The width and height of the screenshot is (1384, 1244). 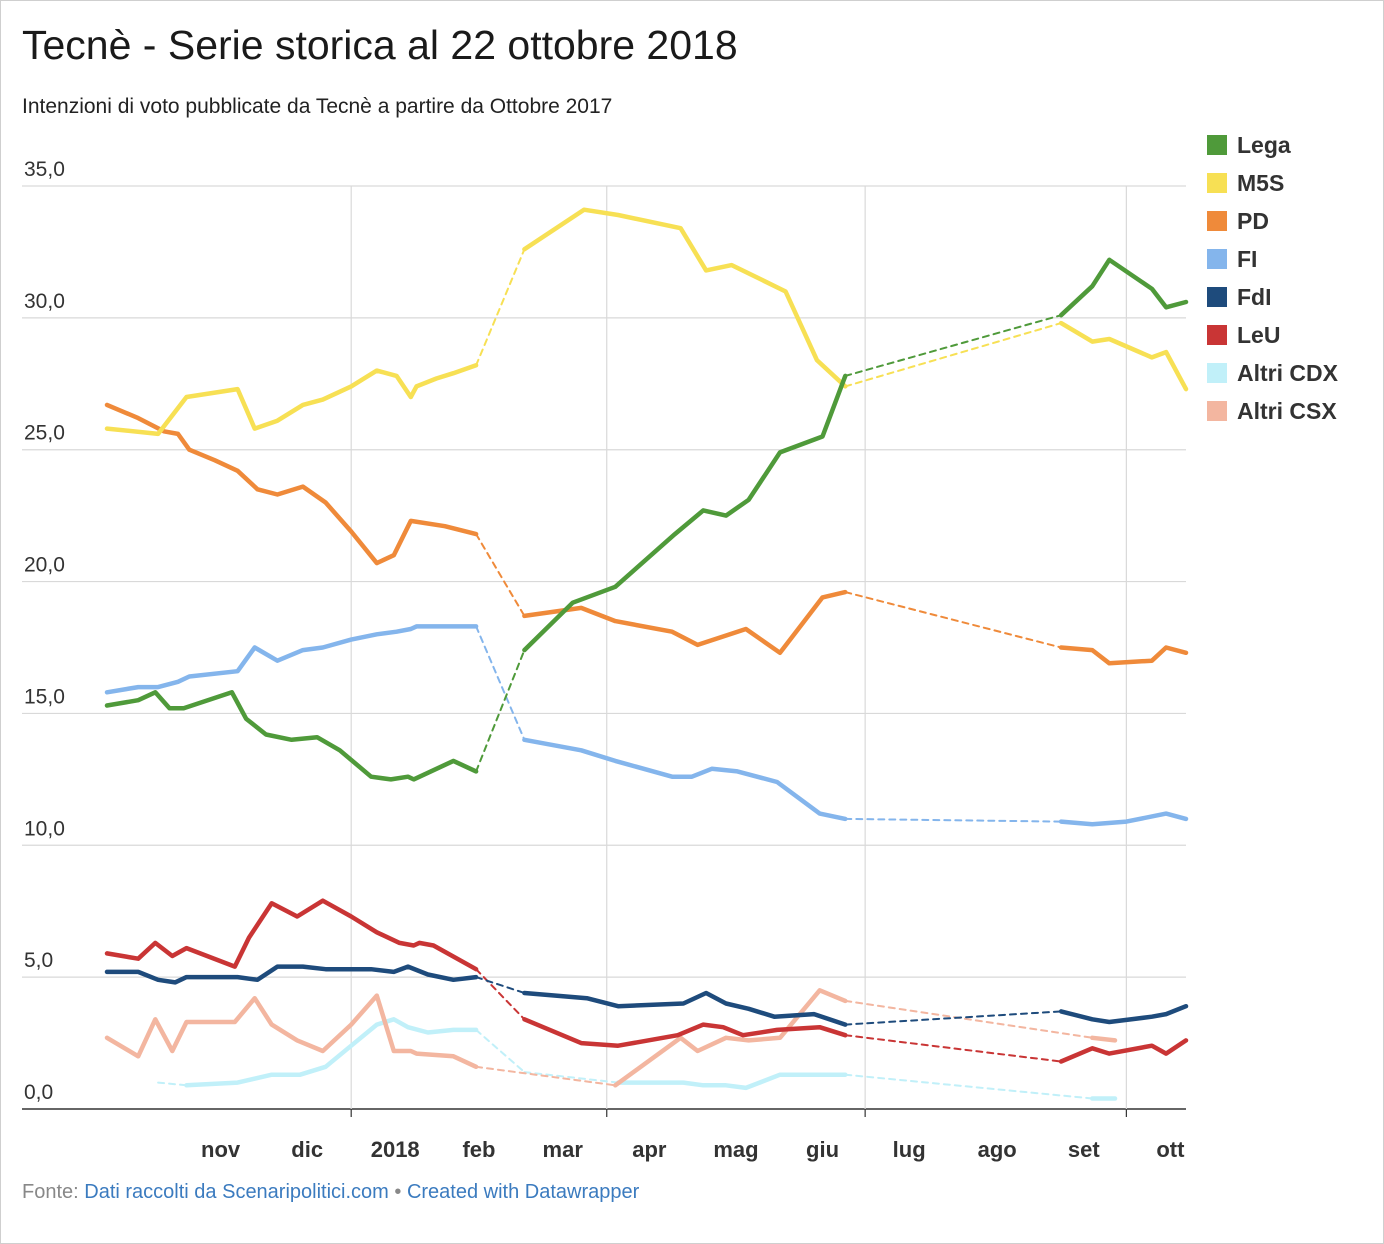 I want to click on series-leu, so click(x=646, y=981).